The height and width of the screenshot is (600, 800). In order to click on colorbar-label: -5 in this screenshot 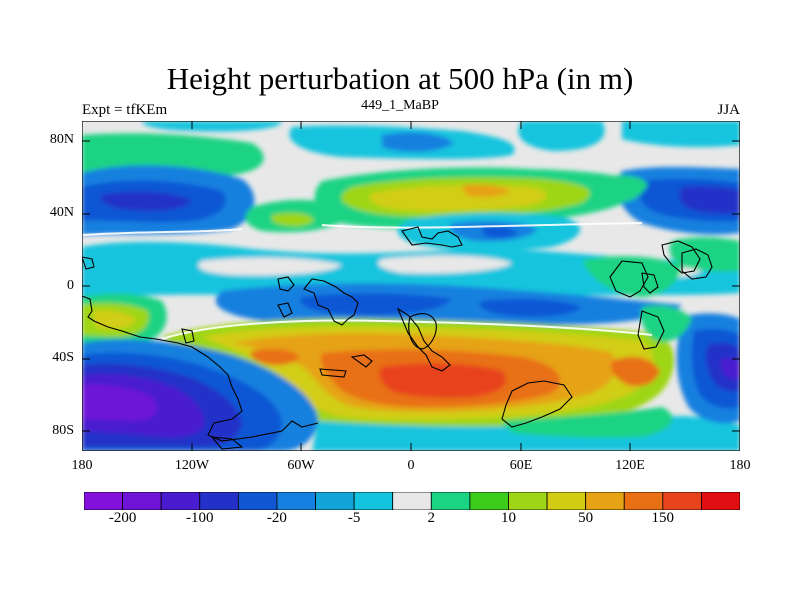, I will do `click(354, 518)`.